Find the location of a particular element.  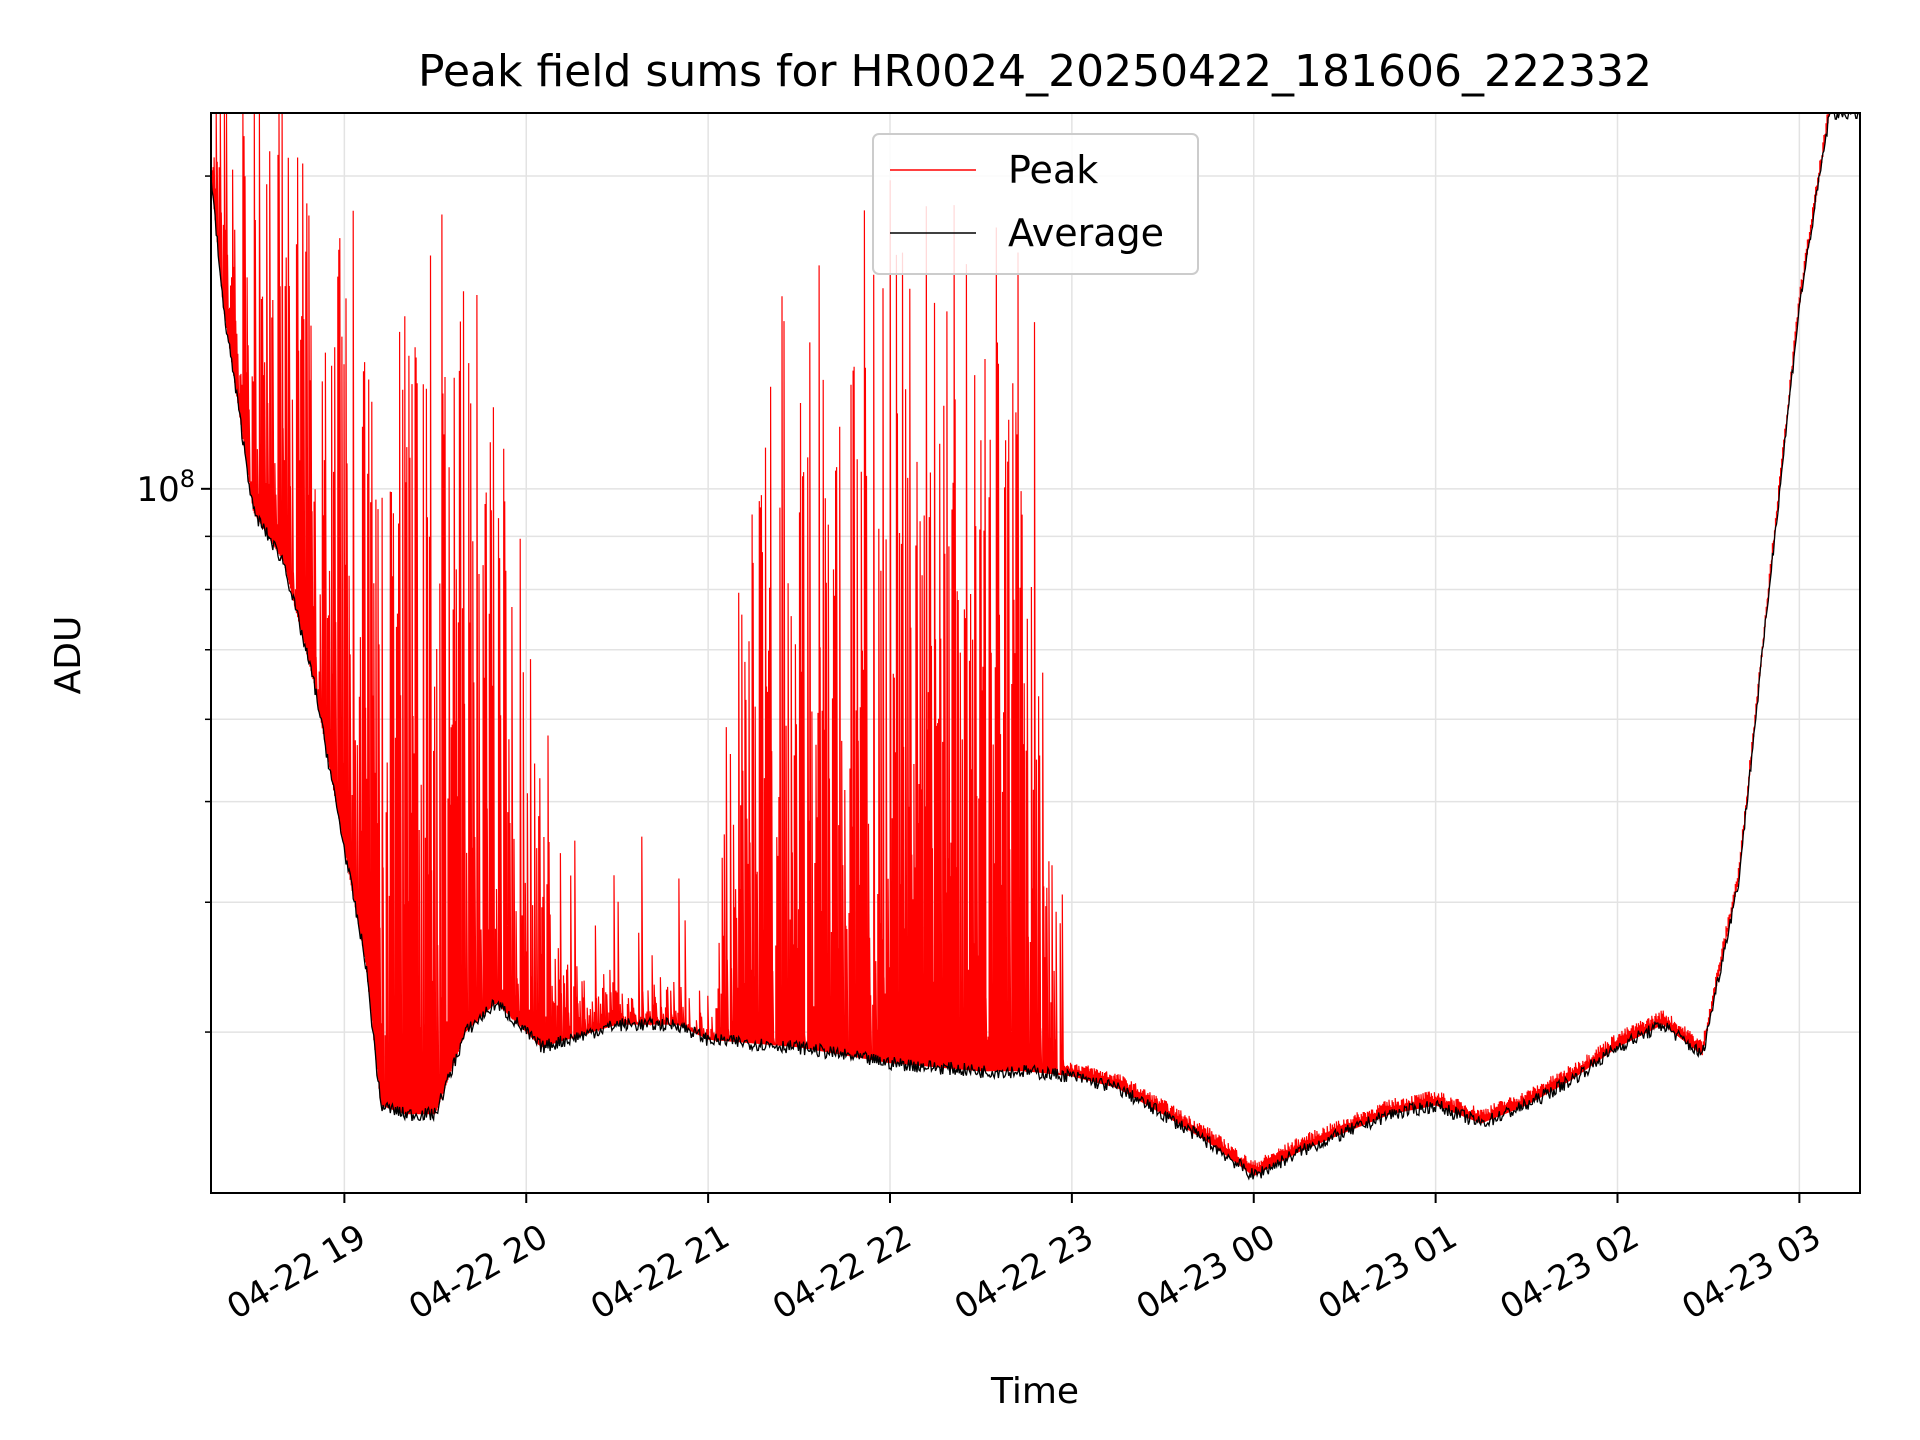

x-axis-label: Time is located at coordinates (1034, 1391).